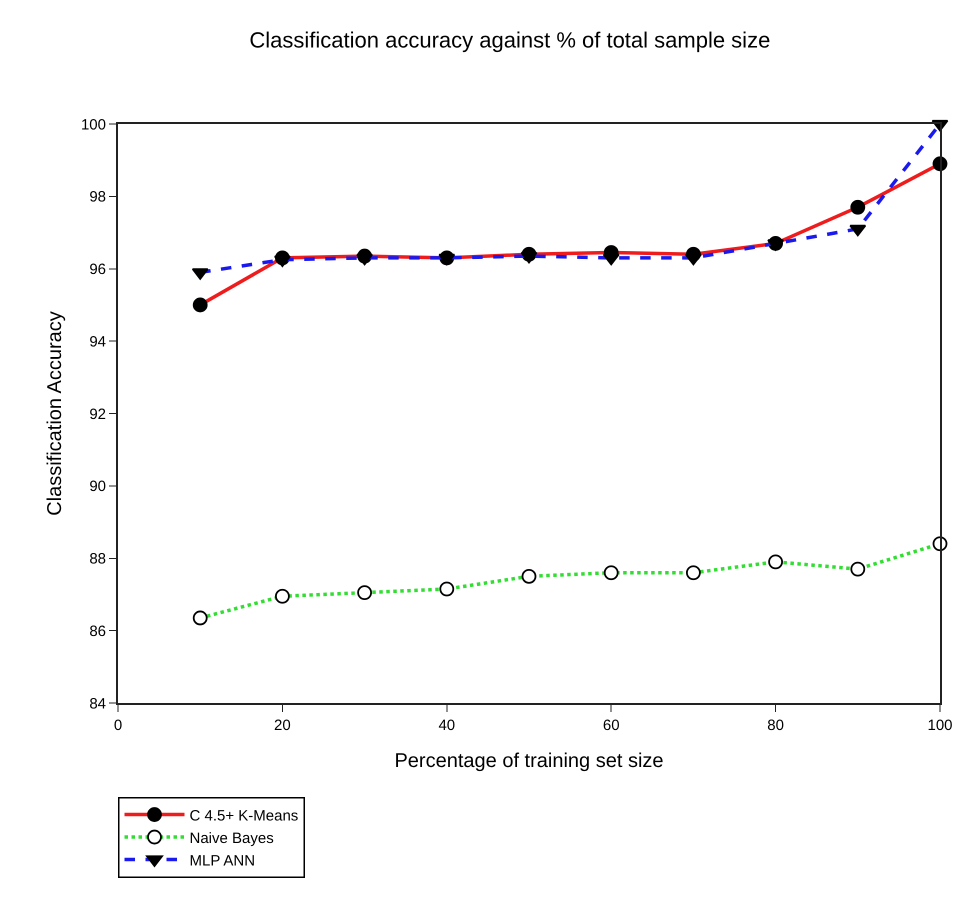 This screenshot has height=911, width=962. Describe the element at coordinates (97, 559) in the screenshot. I see `y-tick-label: 88` at that location.